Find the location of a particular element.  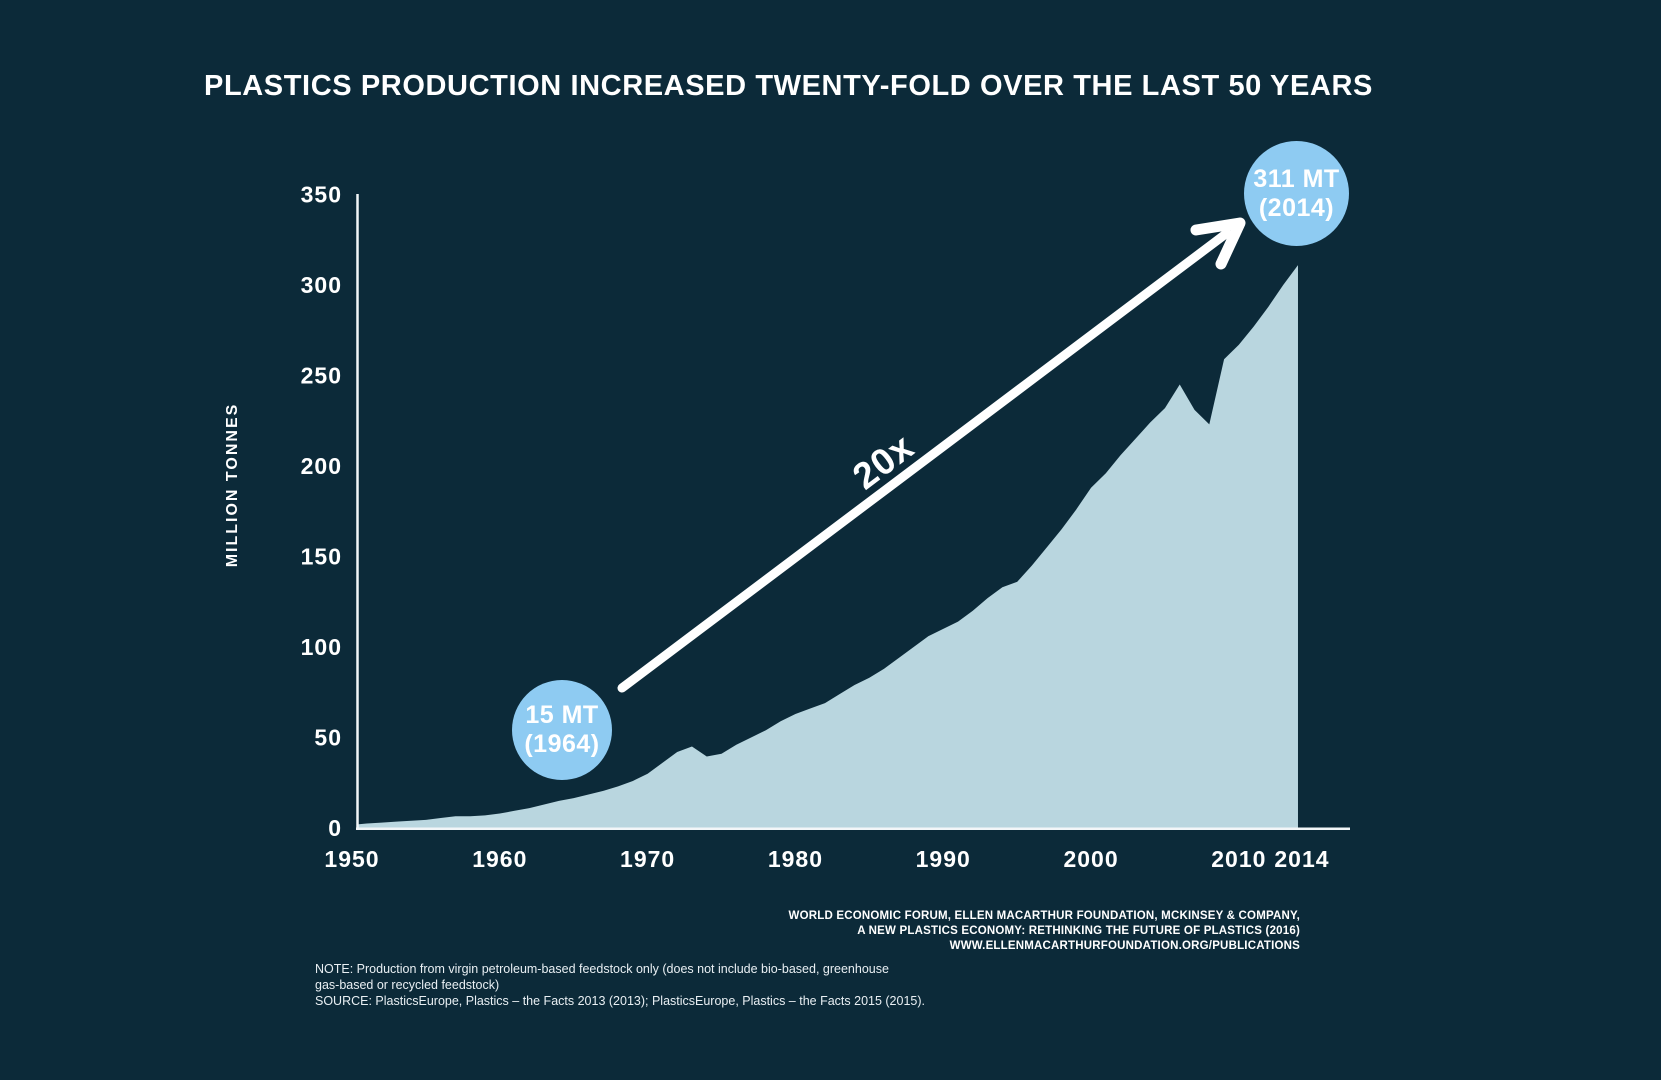

y-tick-label: 300 is located at coordinates (321, 285).